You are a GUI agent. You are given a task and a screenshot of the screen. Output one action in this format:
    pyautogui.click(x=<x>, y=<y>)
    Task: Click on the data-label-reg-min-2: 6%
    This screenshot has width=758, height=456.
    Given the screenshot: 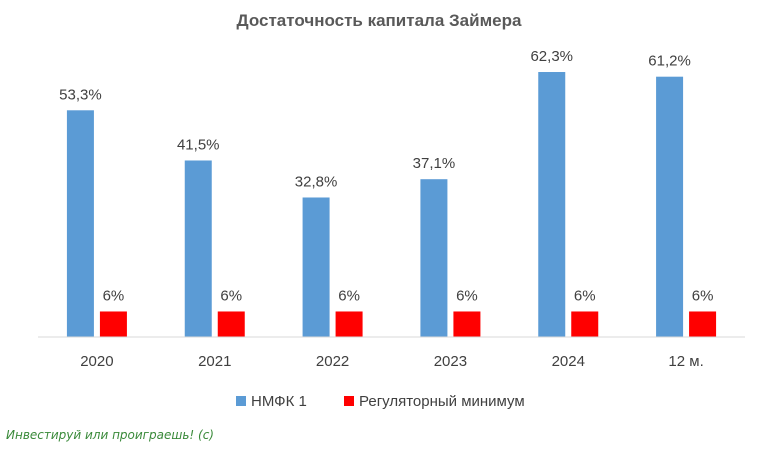 What is the action you would take?
    pyautogui.click(x=349, y=295)
    